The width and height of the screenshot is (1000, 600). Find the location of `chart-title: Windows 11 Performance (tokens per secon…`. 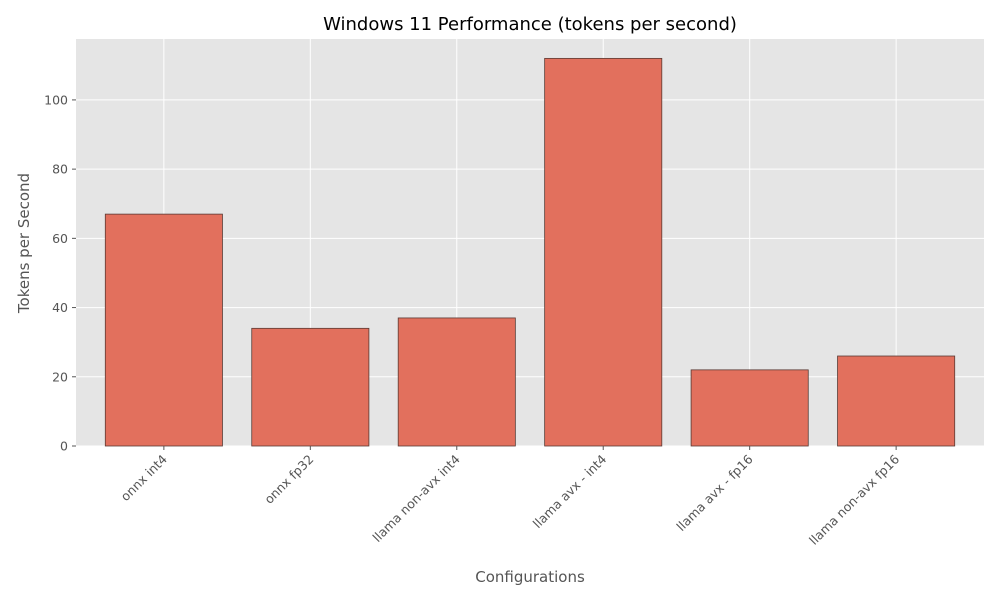

chart-title: Windows 11 Performance (tokens per secon… is located at coordinates (530, 24).